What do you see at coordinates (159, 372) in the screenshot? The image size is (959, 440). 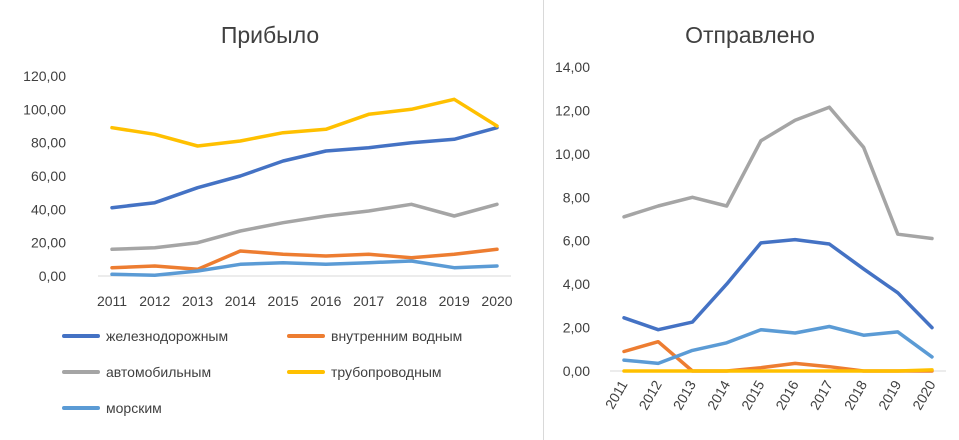 I see `legend-label: автомобильным` at bounding box center [159, 372].